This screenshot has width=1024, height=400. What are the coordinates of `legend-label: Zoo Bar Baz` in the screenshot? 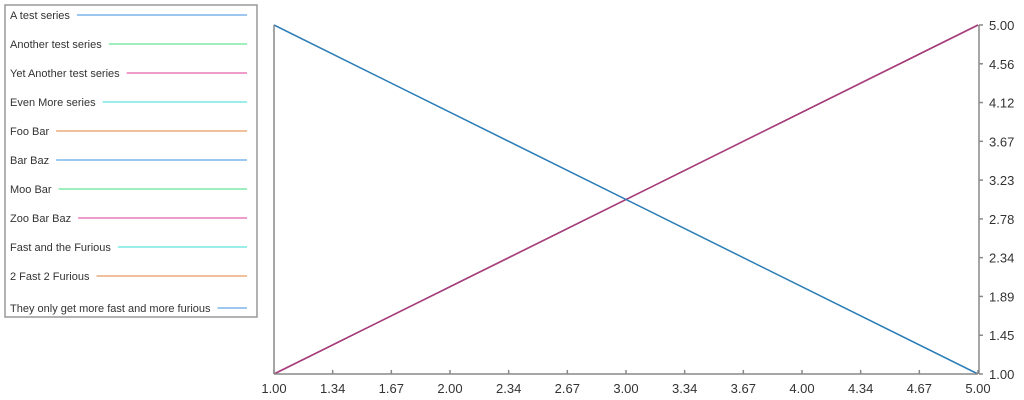 It's located at (40, 219).